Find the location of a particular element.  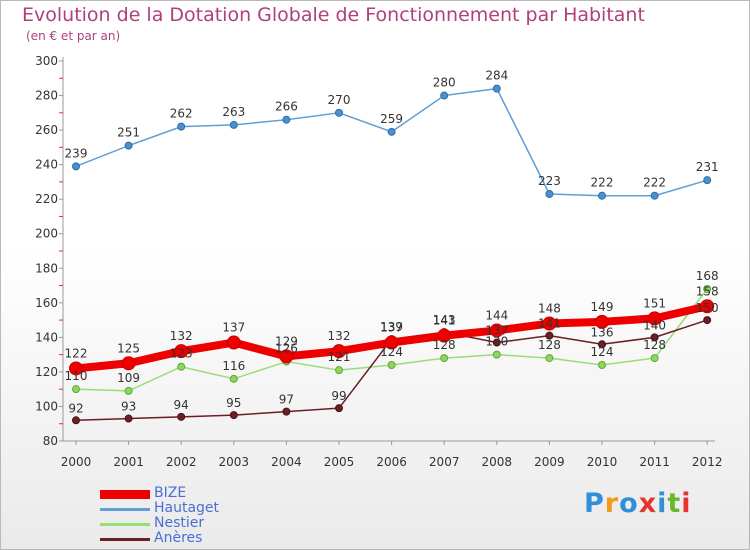

data-label-bize: 122 is located at coordinates (76, 353).